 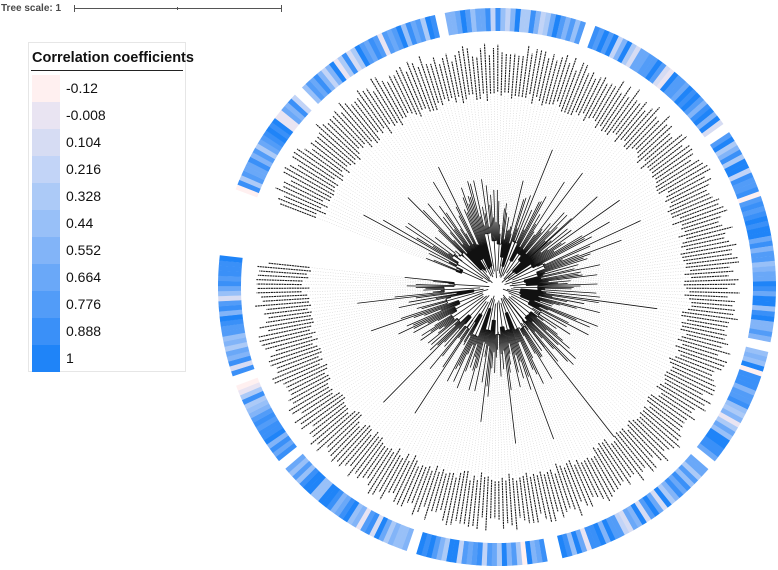 I want to click on legend-swatch, so click(x=46, y=142).